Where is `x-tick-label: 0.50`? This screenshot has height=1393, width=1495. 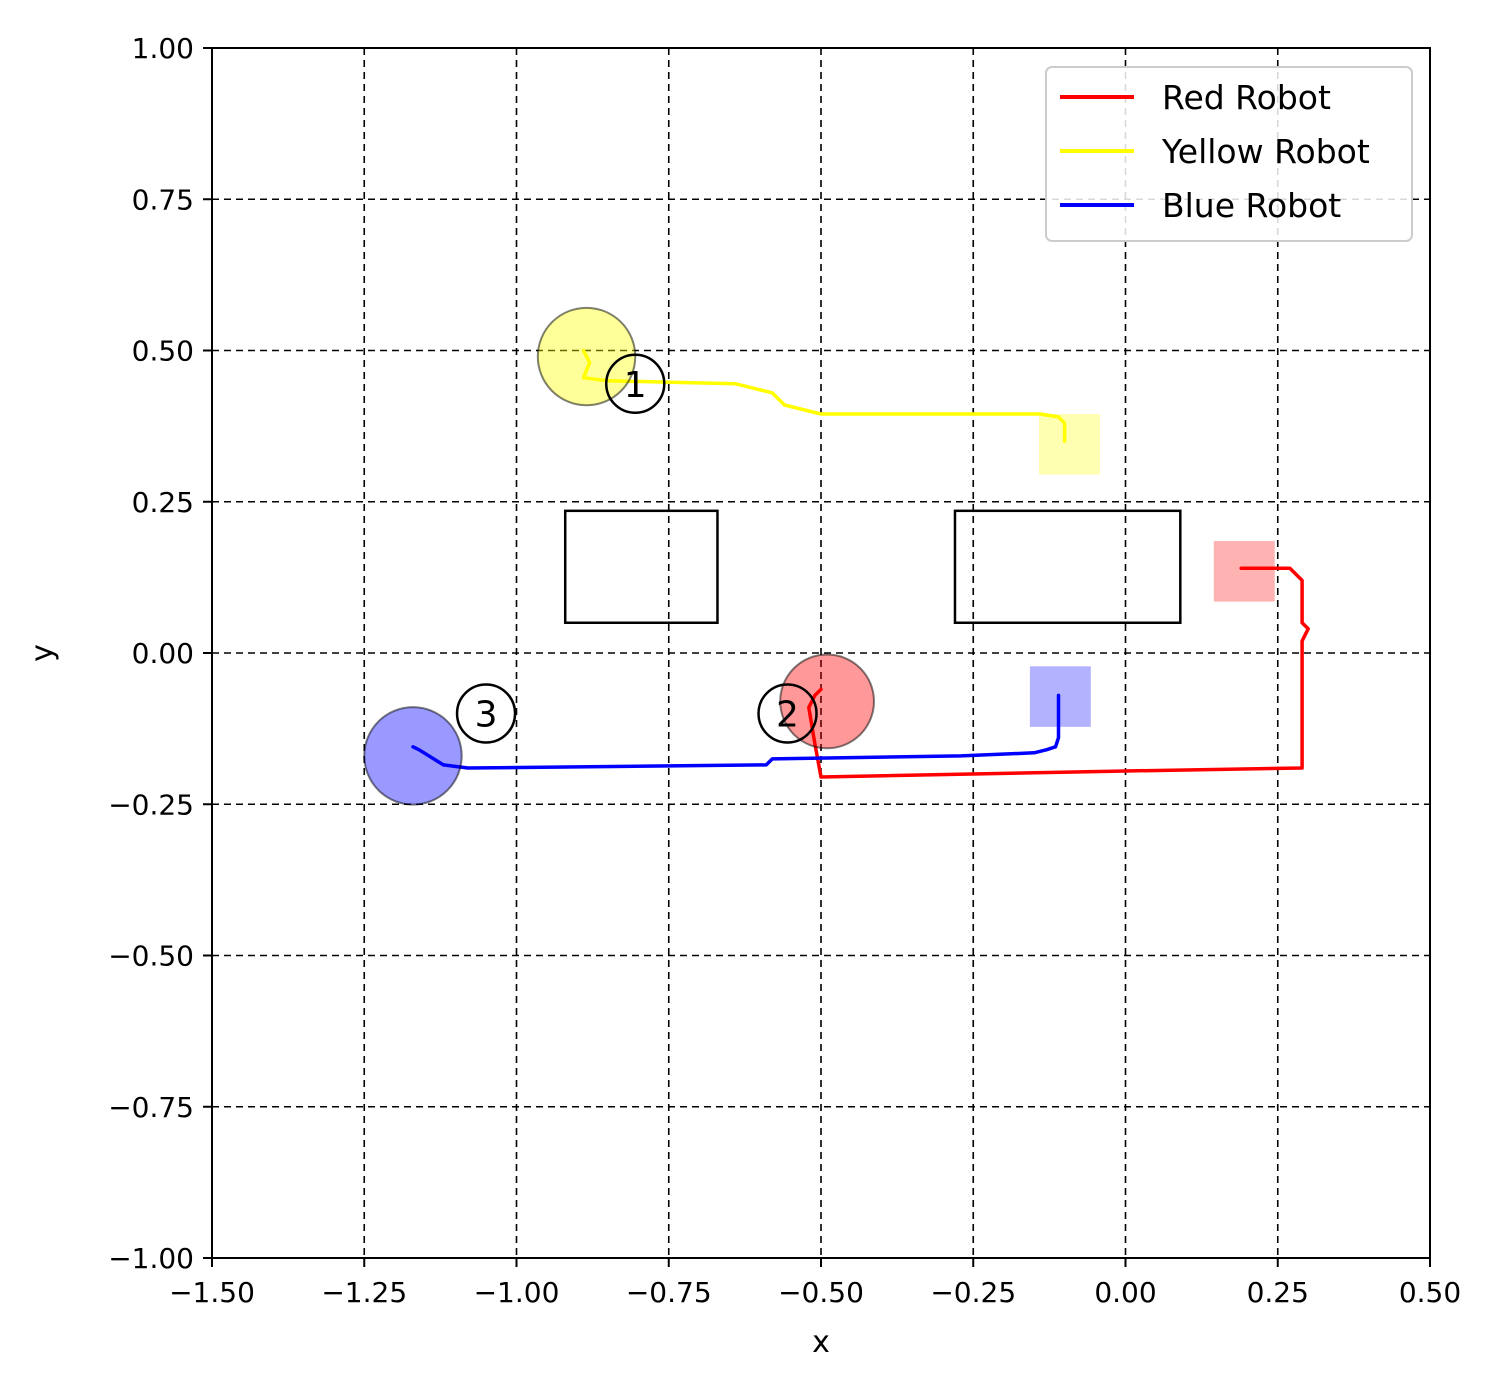
x-tick-label: 0.50 is located at coordinates (1430, 1292).